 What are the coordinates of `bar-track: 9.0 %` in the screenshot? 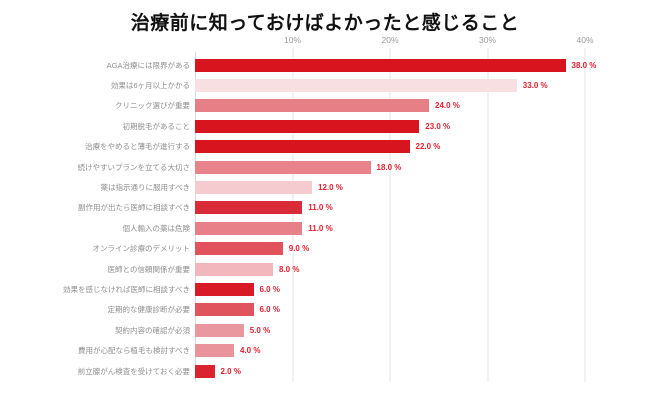 It's located at (390, 249).